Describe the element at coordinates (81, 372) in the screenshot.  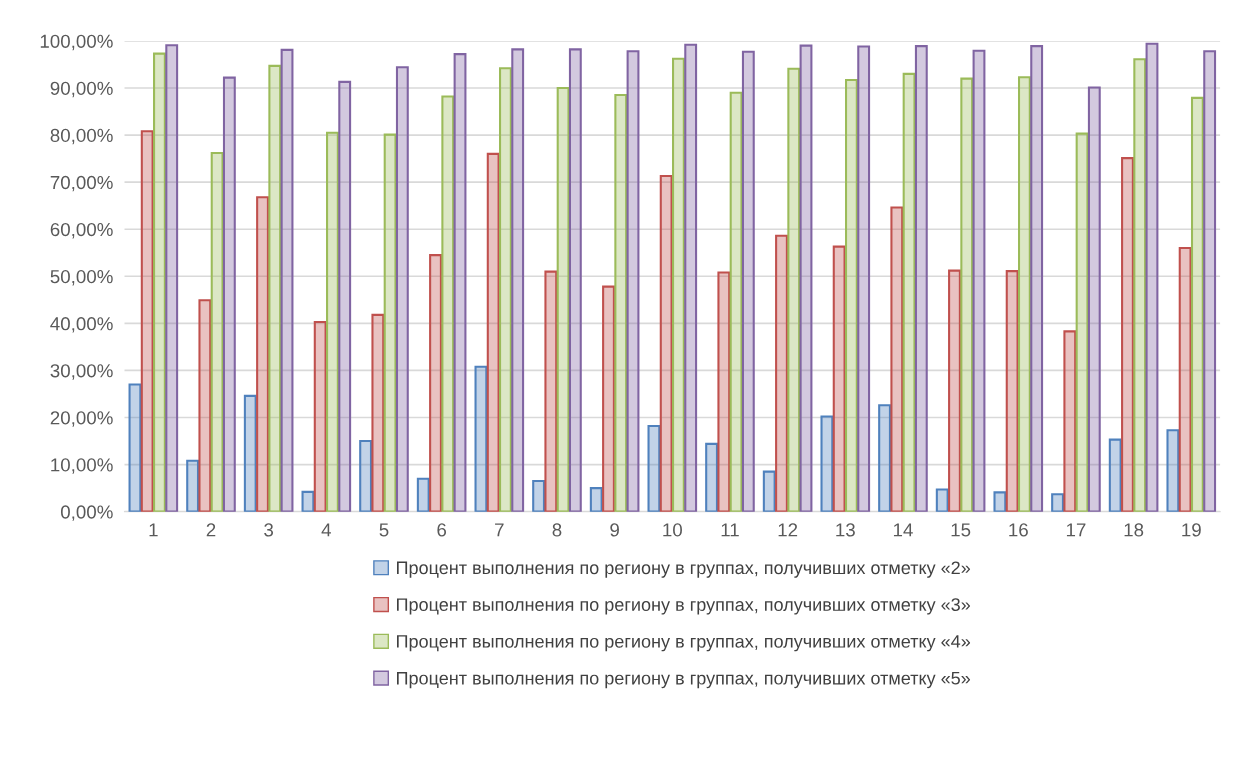
I see `y-tick-label: 30,00%` at that location.